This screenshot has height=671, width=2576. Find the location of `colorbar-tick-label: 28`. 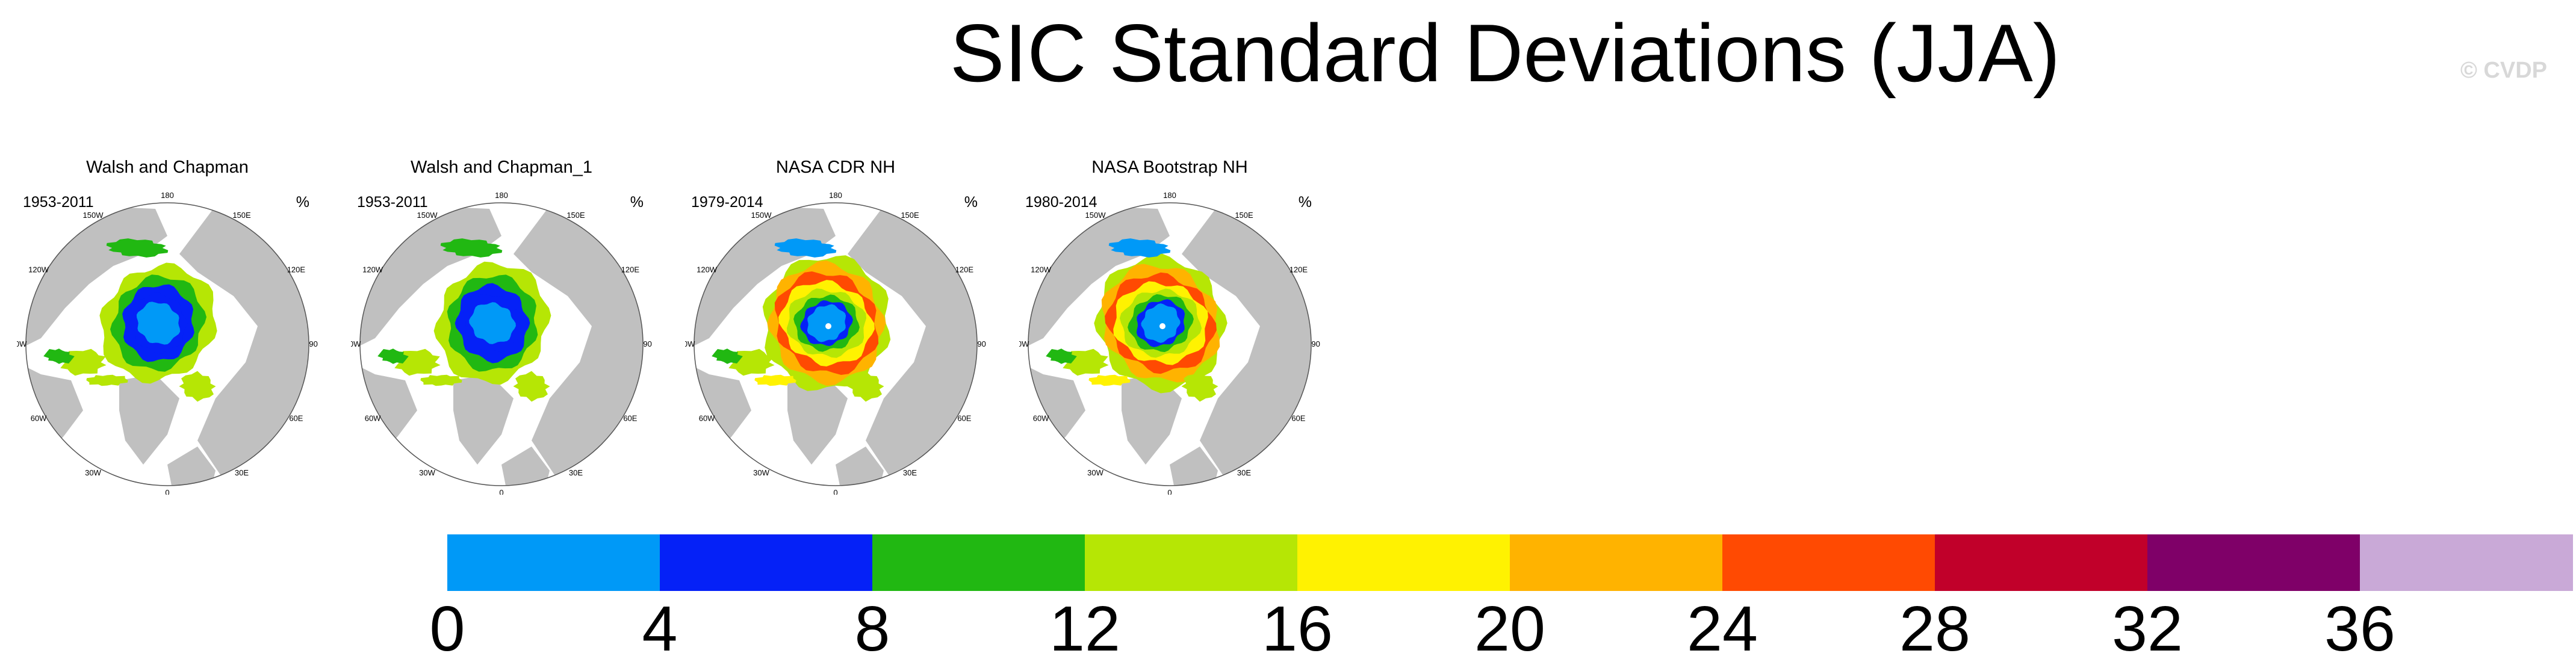

colorbar-tick-label: 28 is located at coordinates (1934, 628).